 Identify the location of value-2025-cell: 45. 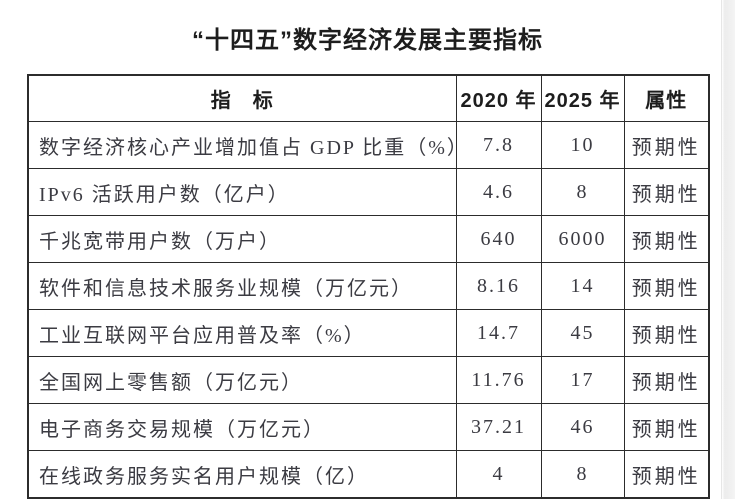
(582, 333).